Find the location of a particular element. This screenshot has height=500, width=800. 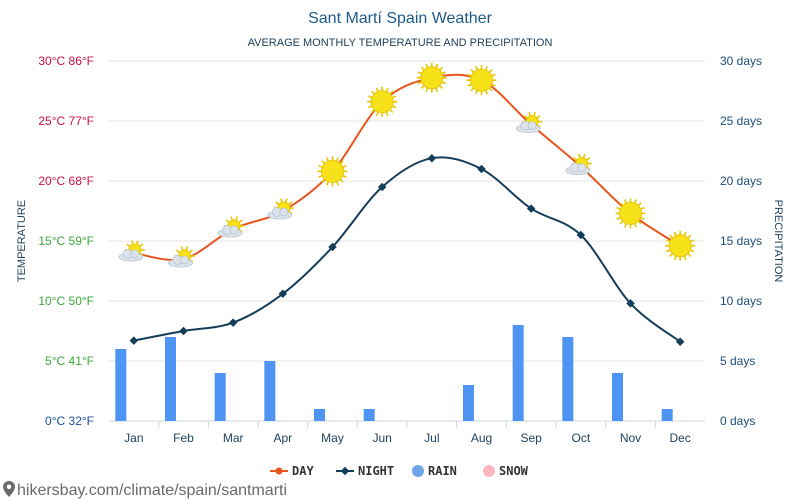

legend-label: RAIN is located at coordinates (442, 471).